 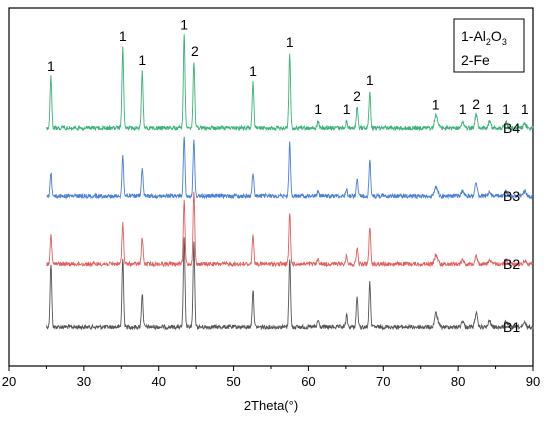 What do you see at coordinates (84, 381) in the screenshot?
I see `x-tick-label: 30` at bounding box center [84, 381].